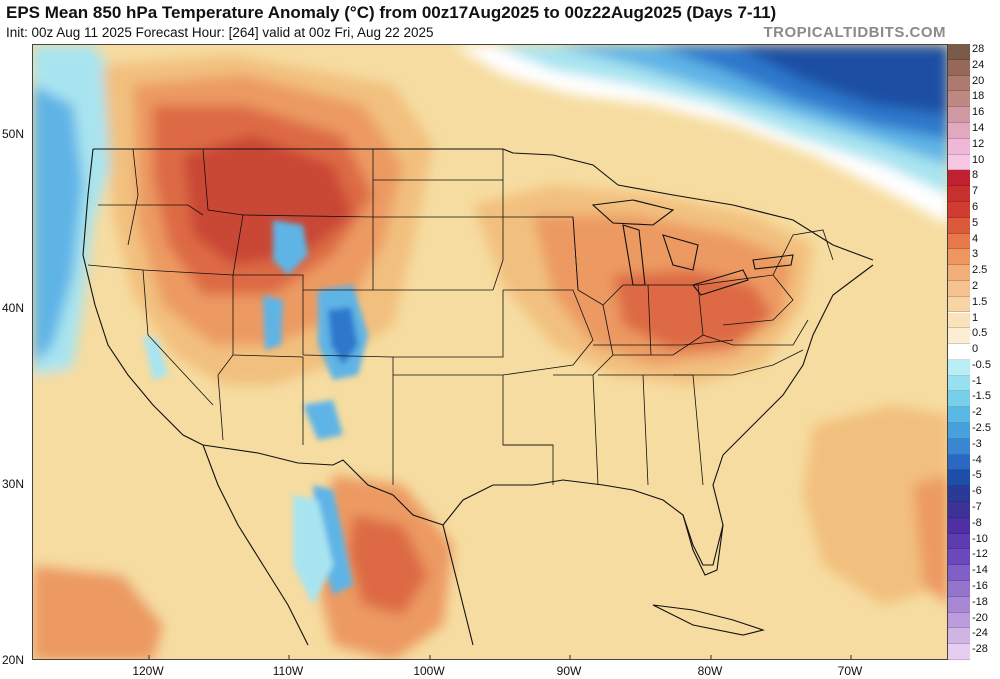 The image size is (1000, 679). I want to click on state-line-mo, so click(548, 332).